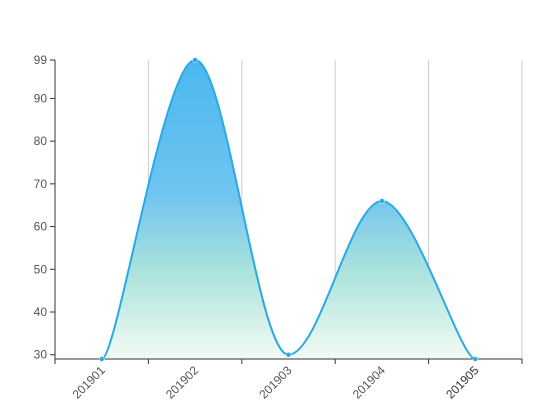 Image resolution: width=550 pixels, height=420 pixels. I want to click on x-tick-label: 201905, so click(462, 382).